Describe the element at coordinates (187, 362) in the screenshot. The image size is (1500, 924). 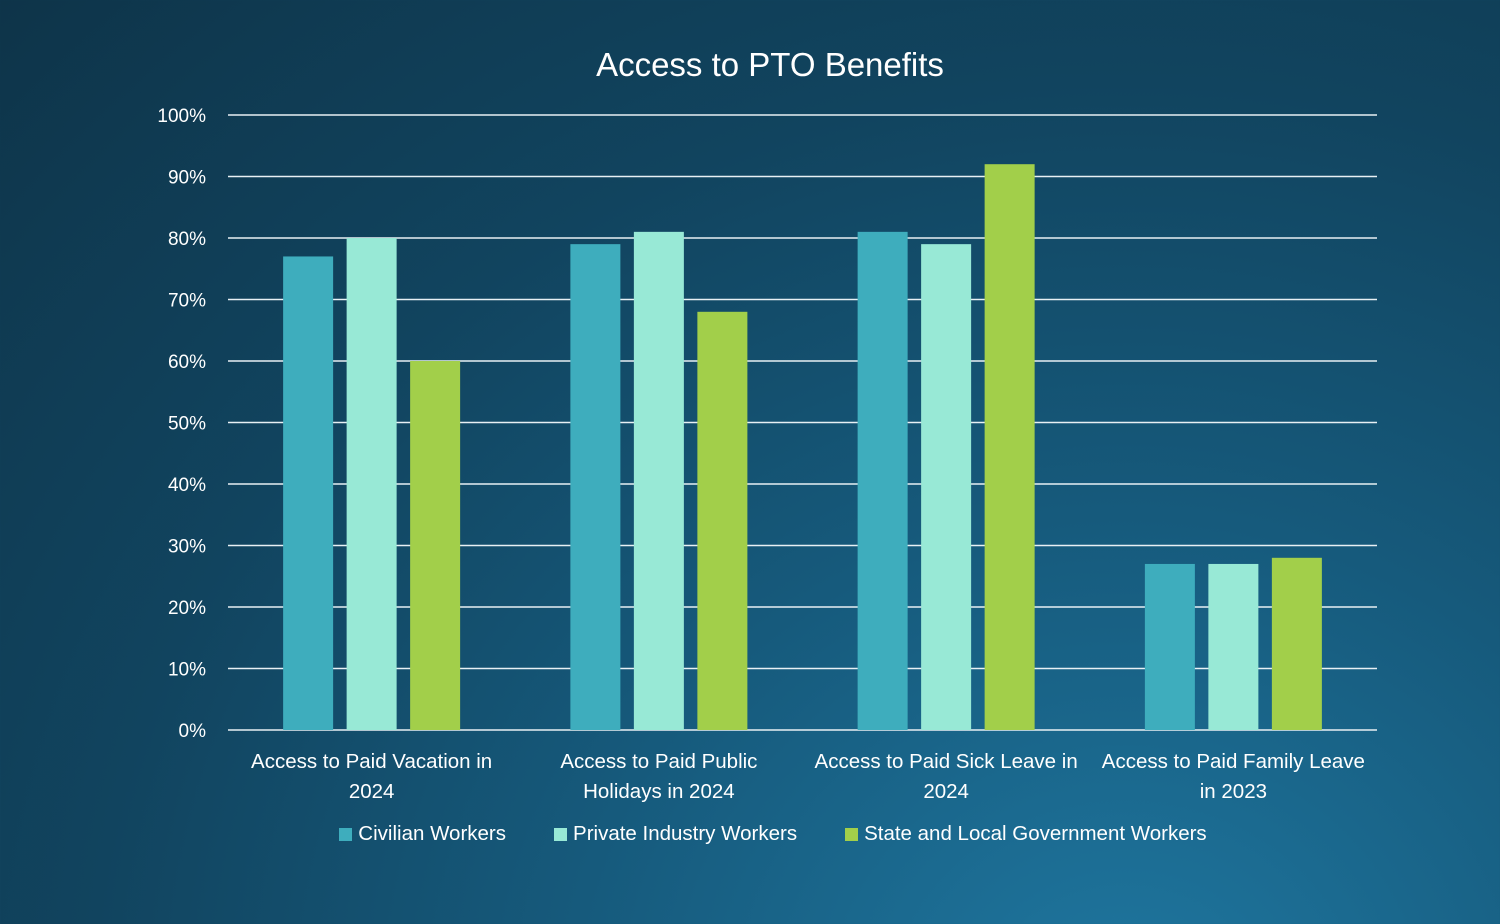
I see `y-tick-label: 60%` at that location.